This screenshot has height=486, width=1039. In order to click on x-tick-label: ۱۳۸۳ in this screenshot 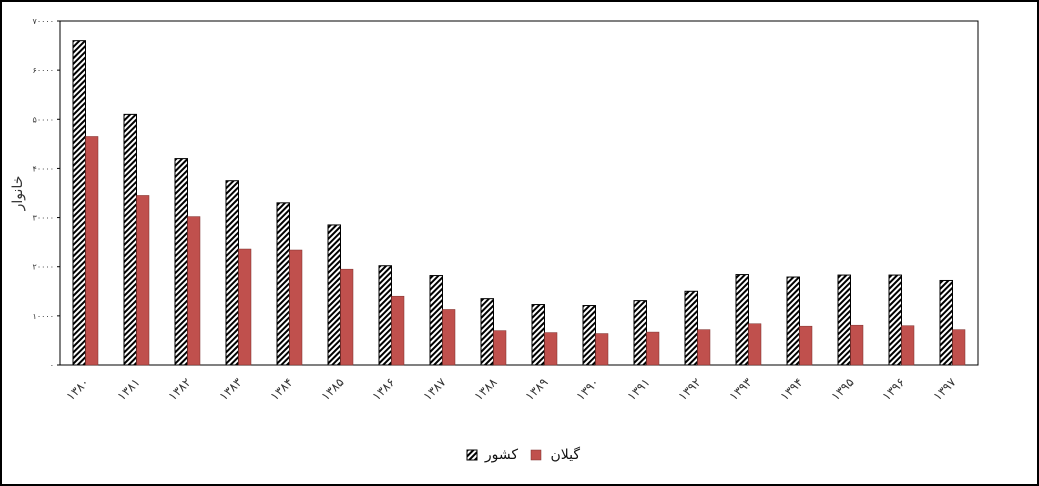, I will do `click(230, 389)`.